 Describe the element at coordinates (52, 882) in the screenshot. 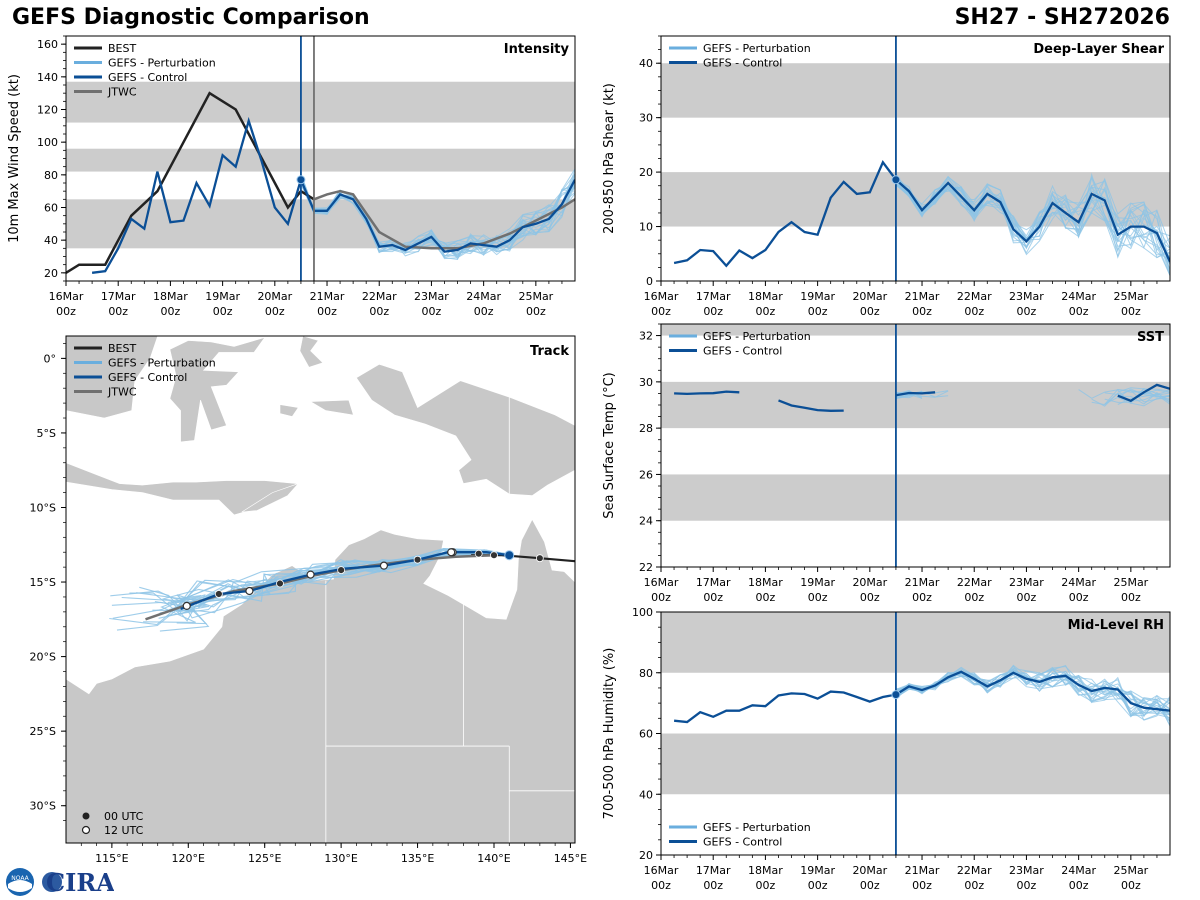

I see `globe-icon` at that location.